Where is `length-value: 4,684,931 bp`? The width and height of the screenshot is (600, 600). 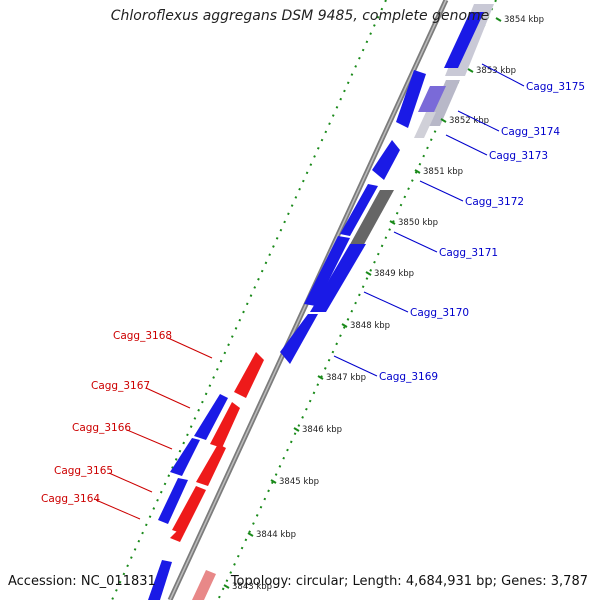 length-value: 4,684,931 bp is located at coordinates (449, 581).